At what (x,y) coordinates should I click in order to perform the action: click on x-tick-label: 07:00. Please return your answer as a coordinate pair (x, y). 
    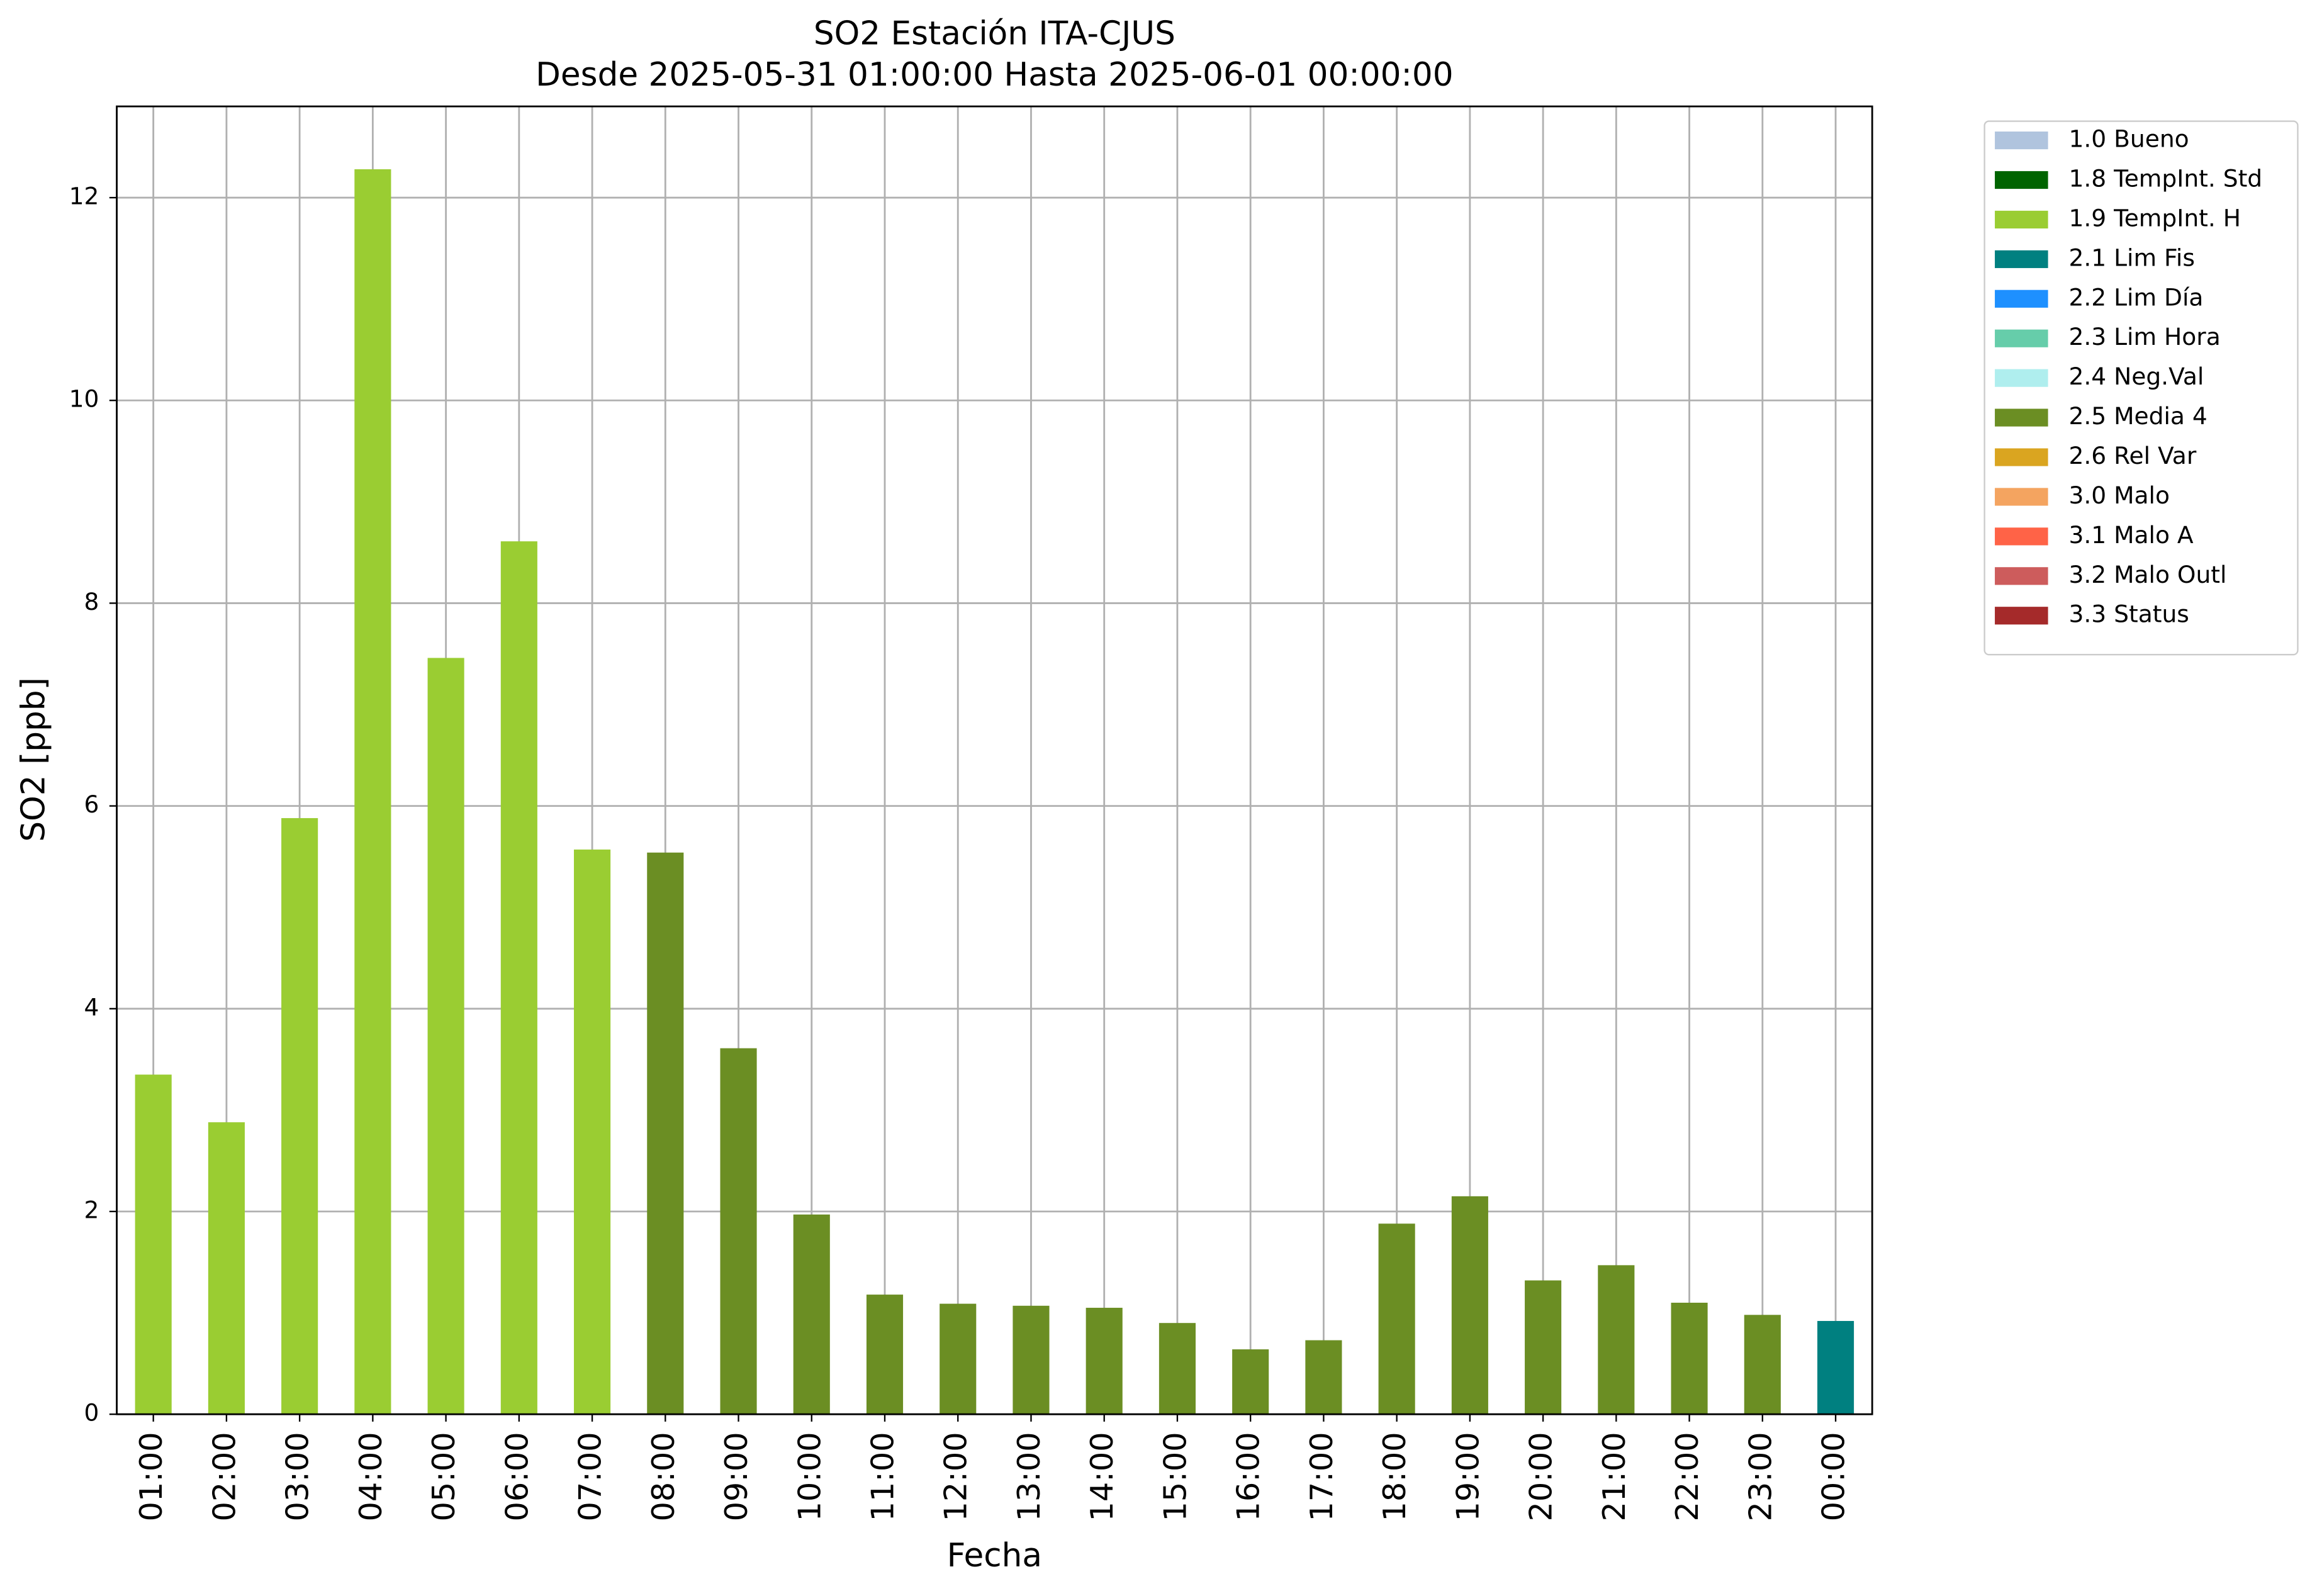
    Looking at the image, I should click on (590, 1476).